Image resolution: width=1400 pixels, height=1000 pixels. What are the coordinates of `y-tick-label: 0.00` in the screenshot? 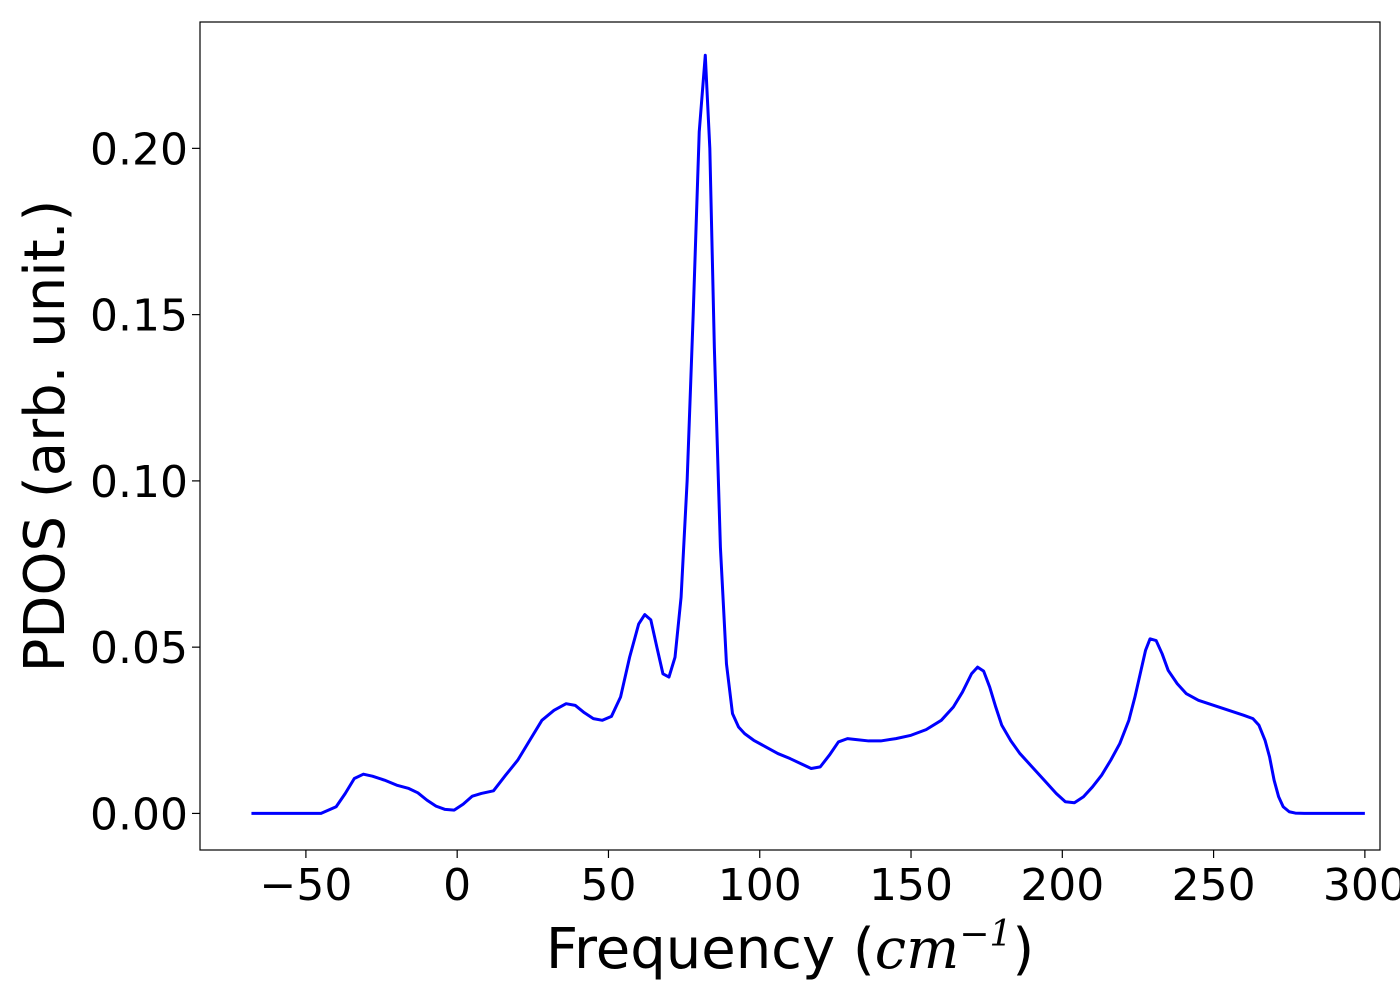 It's located at (139, 814).